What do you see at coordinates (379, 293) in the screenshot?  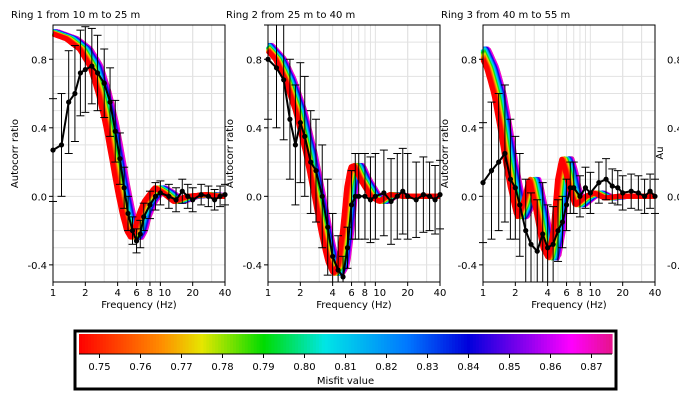 I see `x-tick-label: 10` at bounding box center [379, 293].